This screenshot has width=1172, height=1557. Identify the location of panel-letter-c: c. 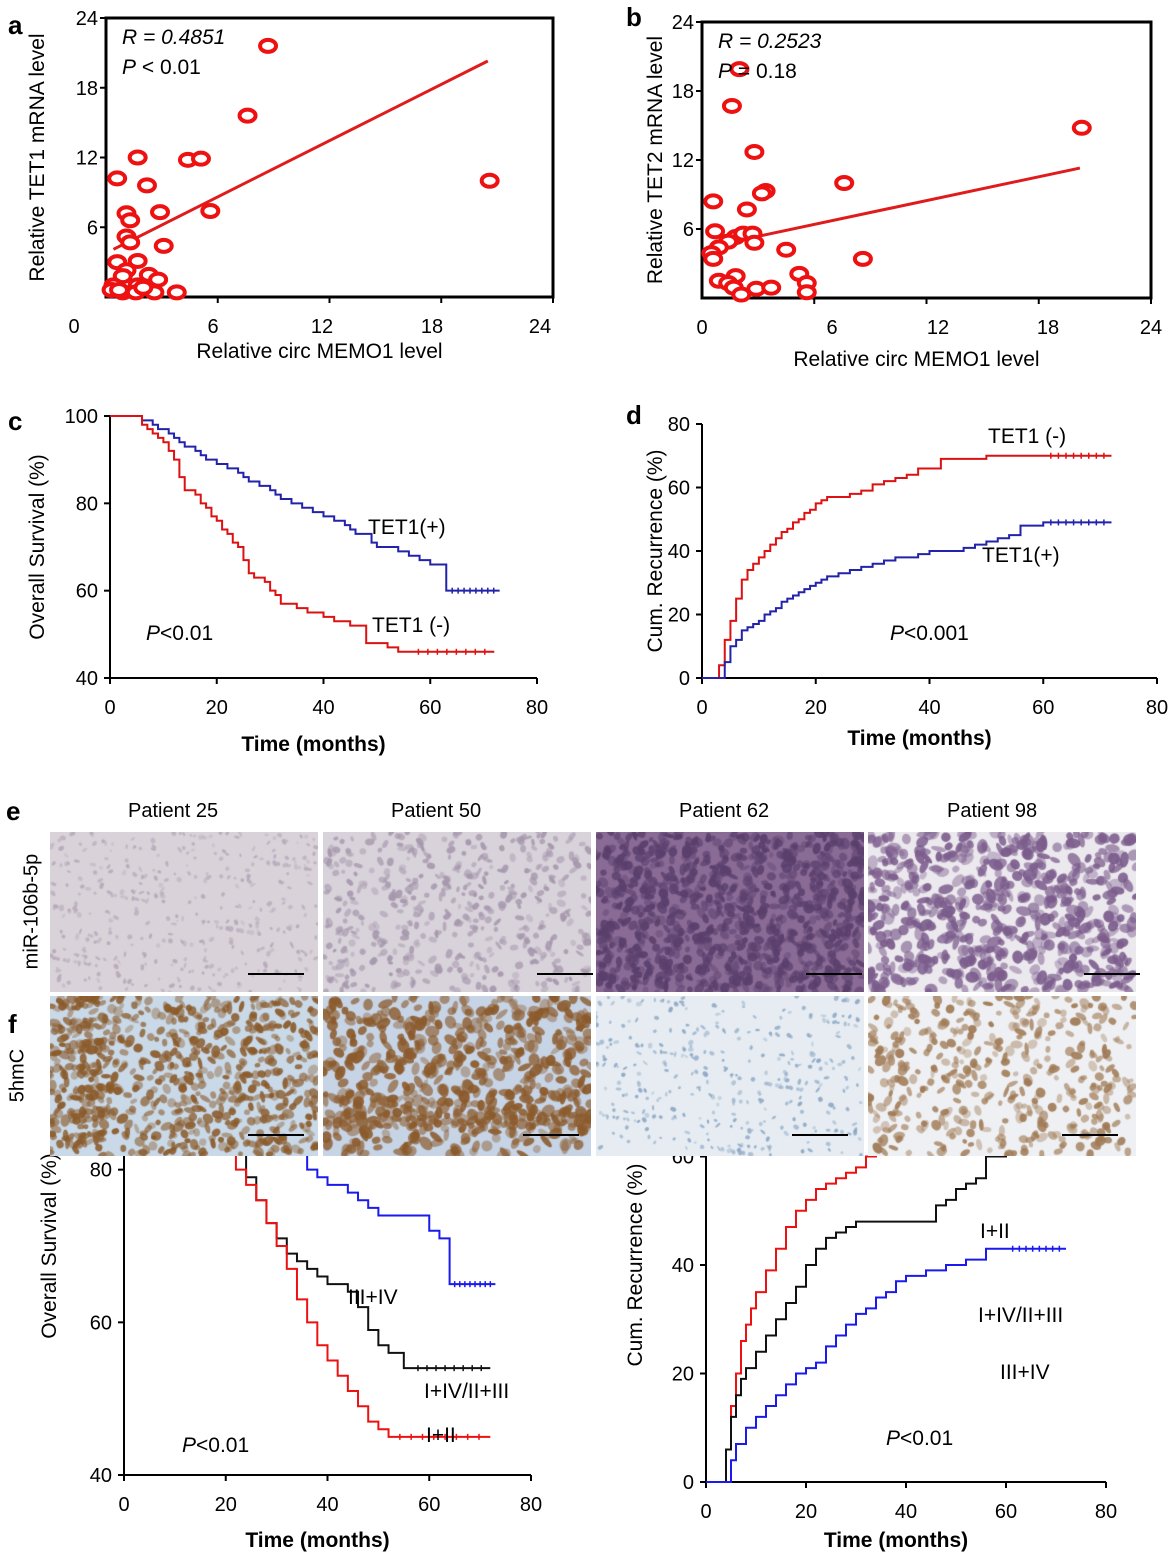
(15, 421).